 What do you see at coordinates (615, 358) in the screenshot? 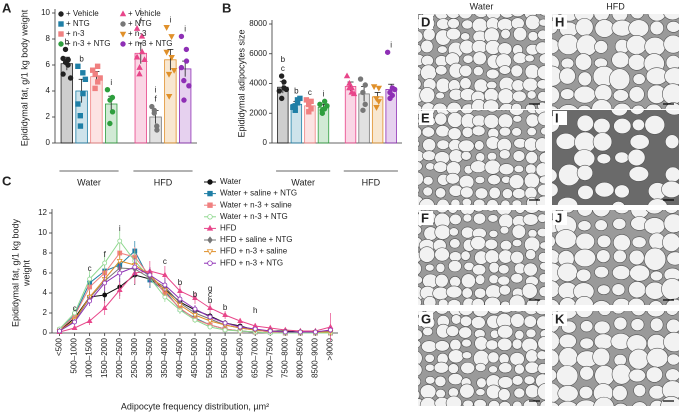
I see `micrograph: K` at bounding box center [615, 358].